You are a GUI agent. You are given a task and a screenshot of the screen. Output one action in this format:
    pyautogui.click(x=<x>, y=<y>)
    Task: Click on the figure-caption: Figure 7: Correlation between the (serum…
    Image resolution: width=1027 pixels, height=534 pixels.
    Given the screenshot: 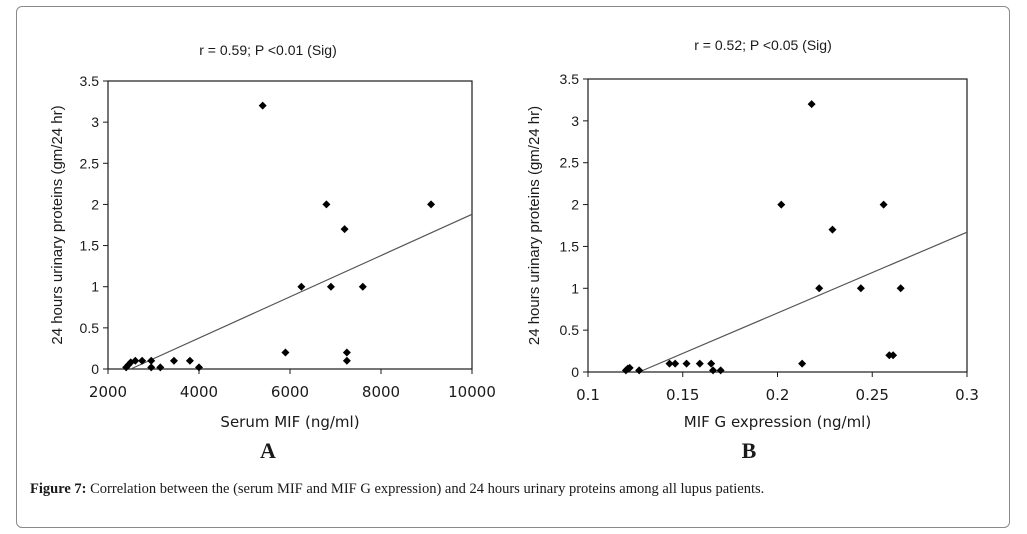 What is the action you would take?
    pyautogui.click(x=397, y=489)
    